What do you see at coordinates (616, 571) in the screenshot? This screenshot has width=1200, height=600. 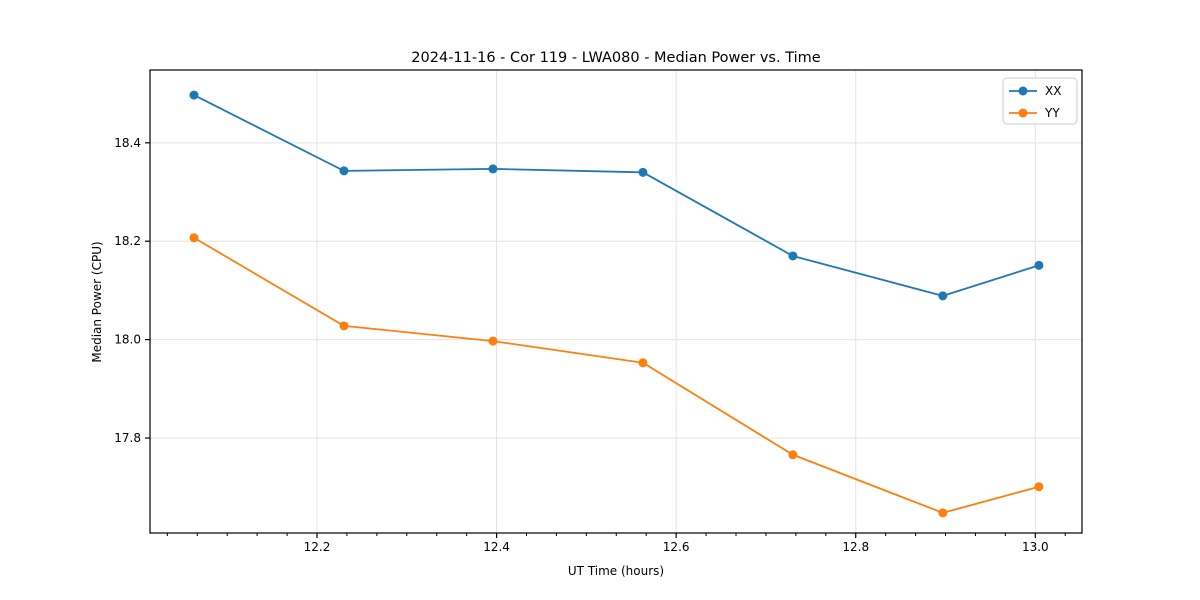 I see `x-axis-label: UT Time (hours)` at bounding box center [616, 571].